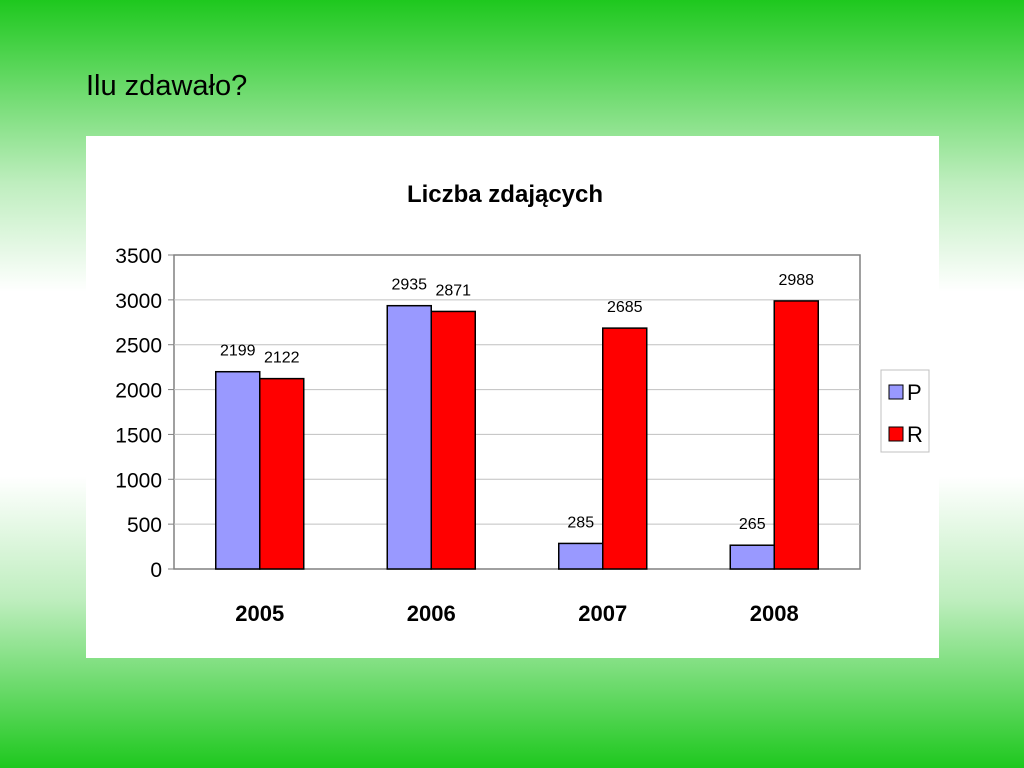 The image size is (1024, 768). Describe the element at coordinates (774, 613) in the screenshot. I see `x-tick-label: 2008` at that location.